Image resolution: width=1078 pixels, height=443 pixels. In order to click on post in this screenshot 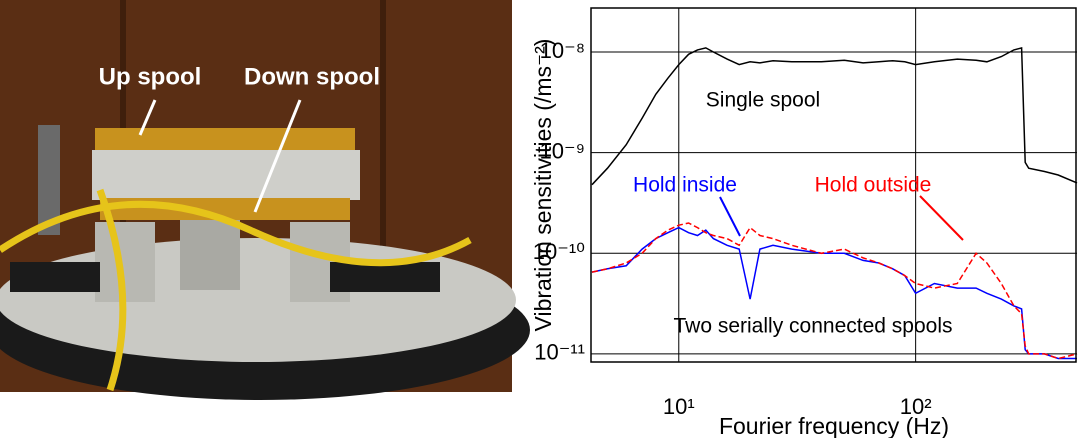, I will do `click(210, 252)`.